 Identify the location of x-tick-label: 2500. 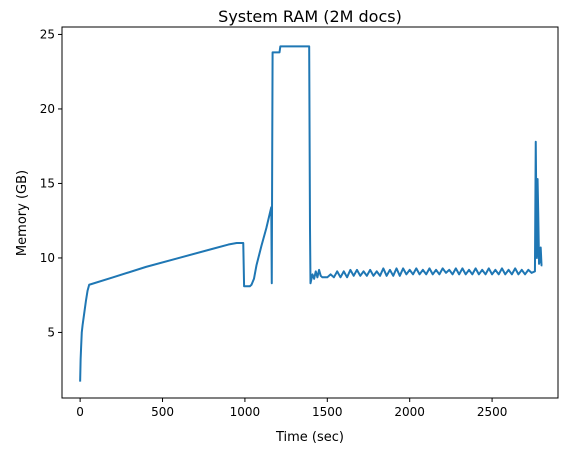
(492, 412).